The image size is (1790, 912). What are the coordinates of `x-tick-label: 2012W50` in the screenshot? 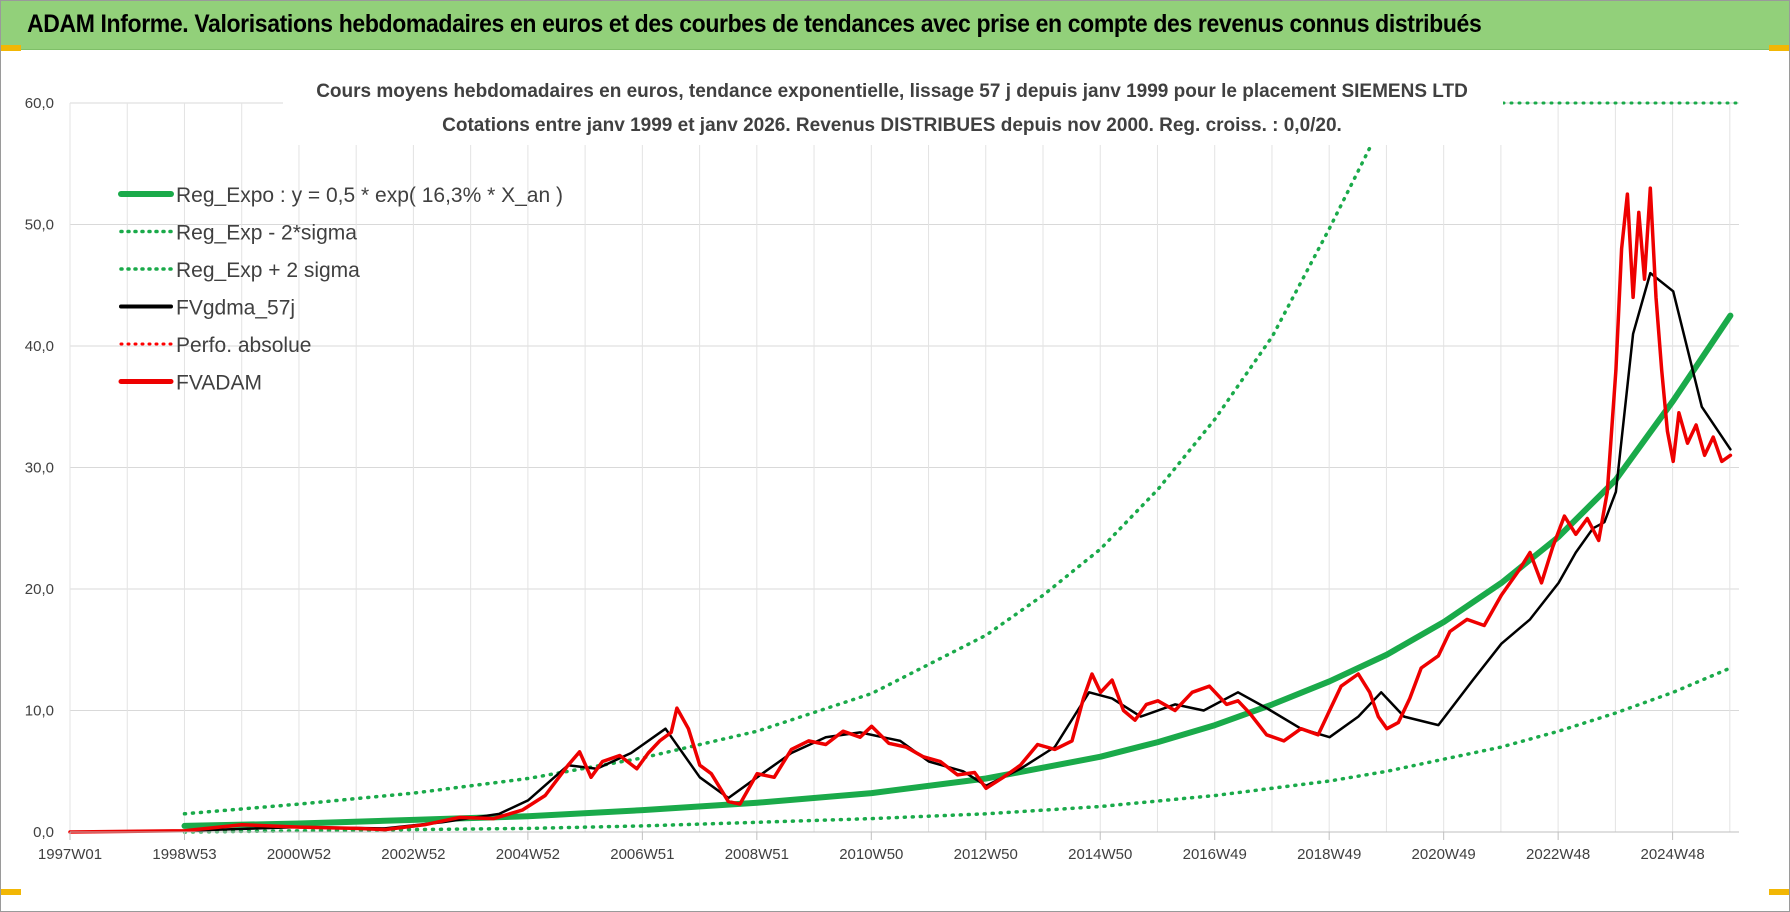 It's located at (986, 854).